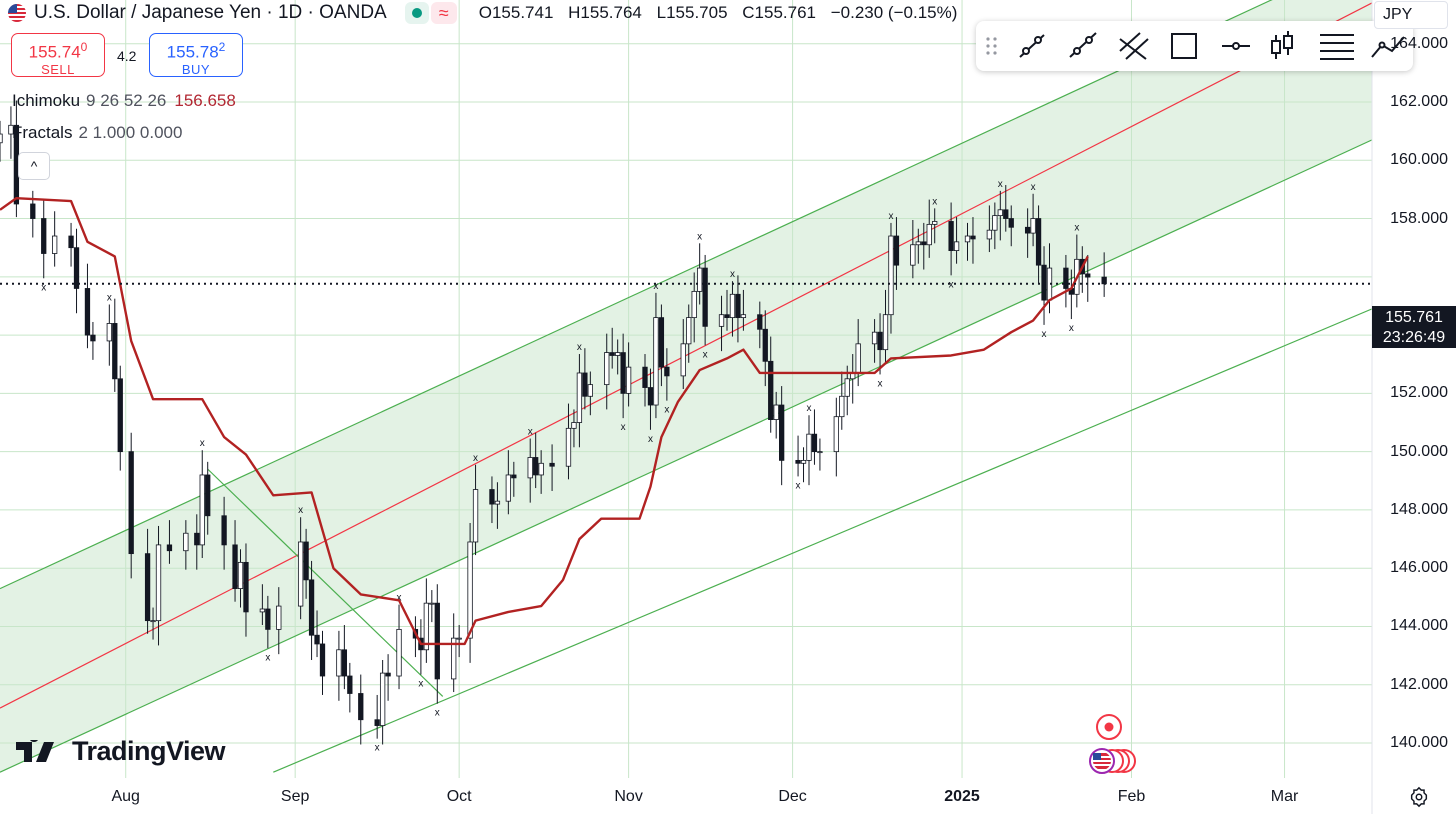 This screenshot has width=1456, height=814. Describe the element at coordinates (121, 751) in the screenshot. I see `tradingview-logo: TradingView` at that location.